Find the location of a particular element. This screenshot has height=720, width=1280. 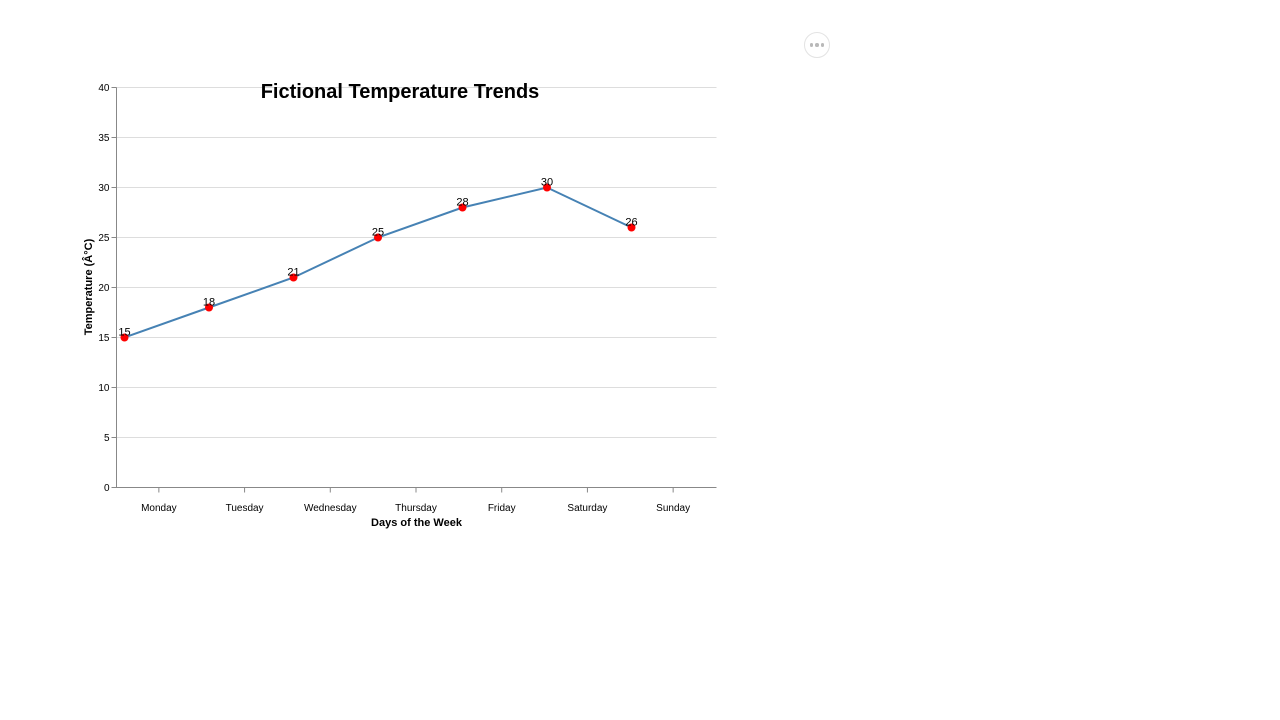

y-tick-label: 25 is located at coordinates (104, 238).